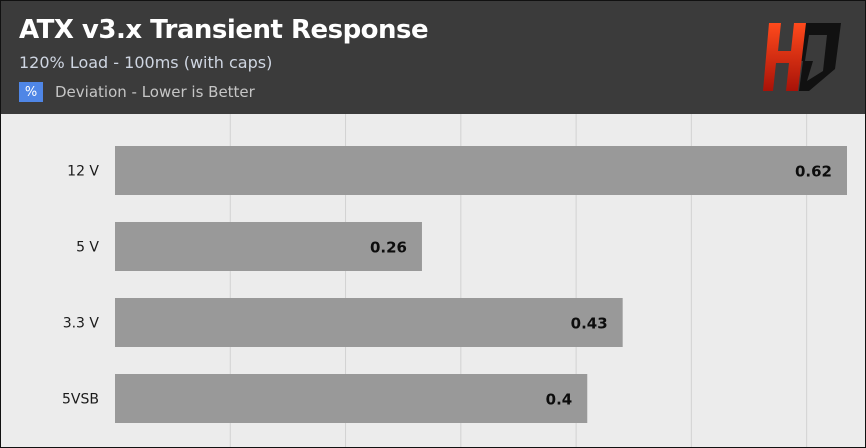 The height and width of the screenshot is (448, 866). I want to click on legend-percent-swatch: %, so click(31, 92).